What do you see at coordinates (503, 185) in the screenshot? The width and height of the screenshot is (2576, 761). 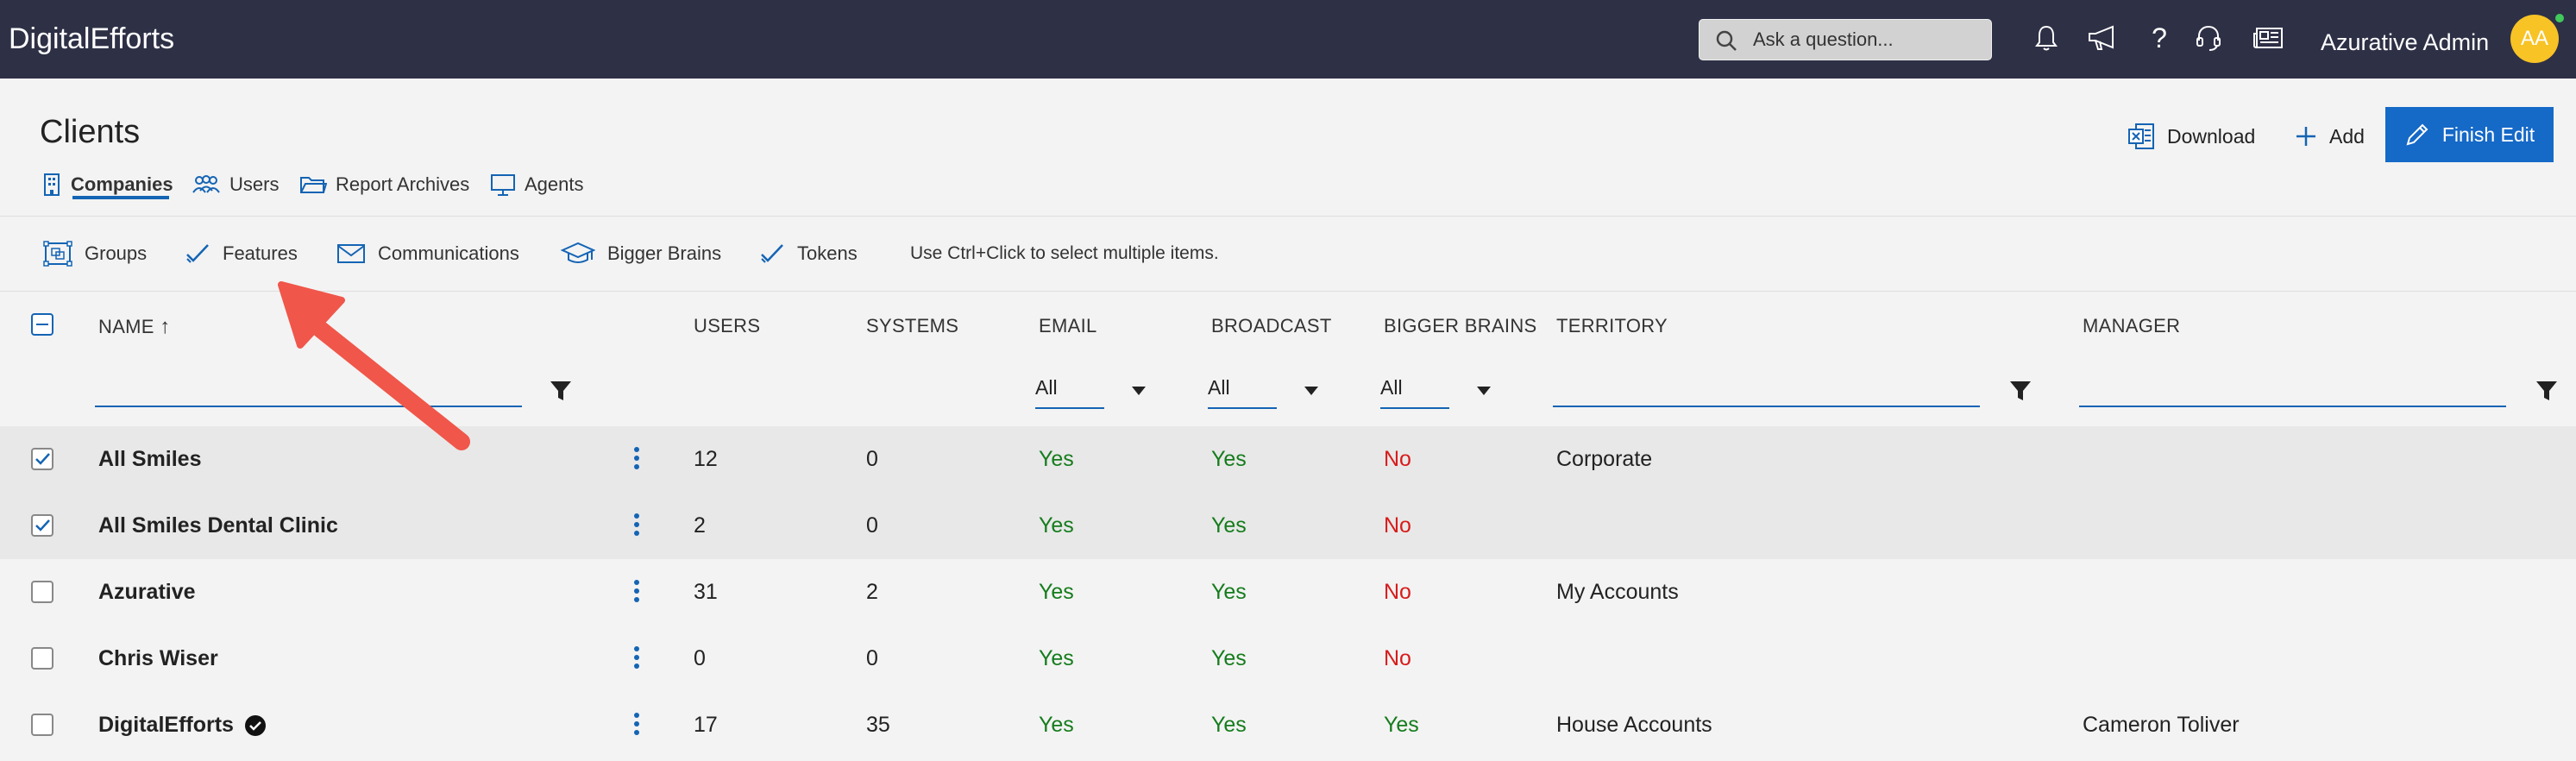 I see `monitor-icon` at bounding box center [503, 185].